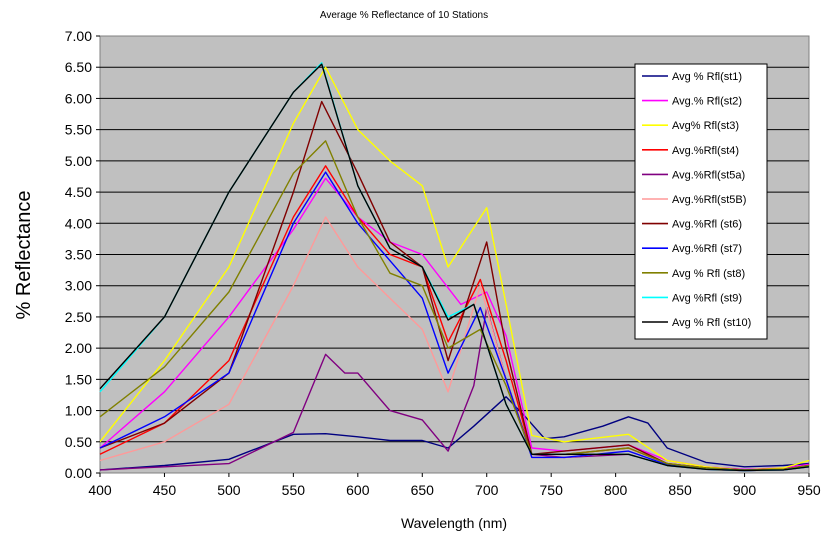 The height and width of the screenshot is (542, 823). I want to click on y-axis-title: % Reflectance, so click(24, 255).